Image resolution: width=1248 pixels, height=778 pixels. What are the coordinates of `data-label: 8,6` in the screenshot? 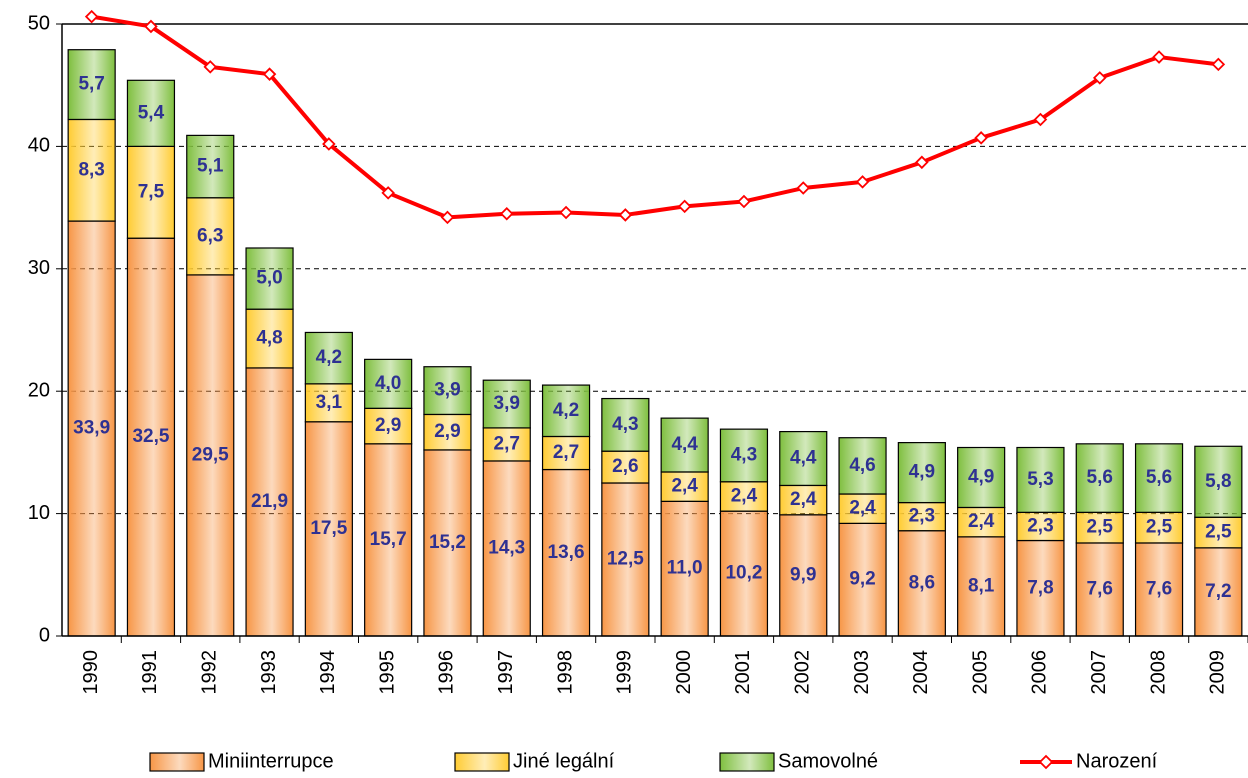 It's located at (922, 582).